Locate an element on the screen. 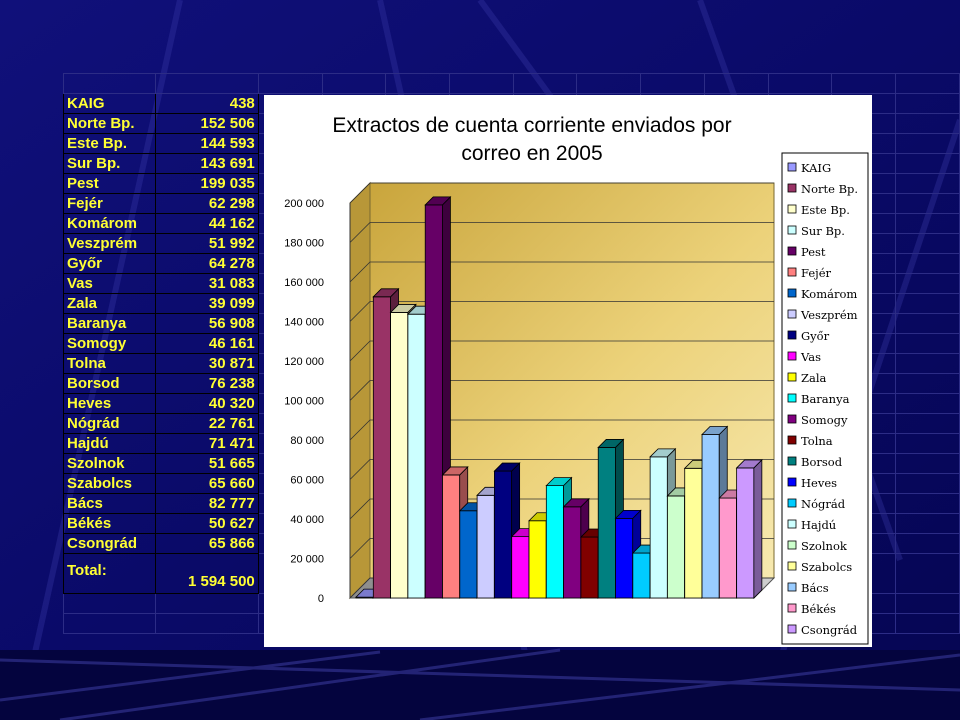  legend-entry: Este Bp. is located at coordinates (825, 210).